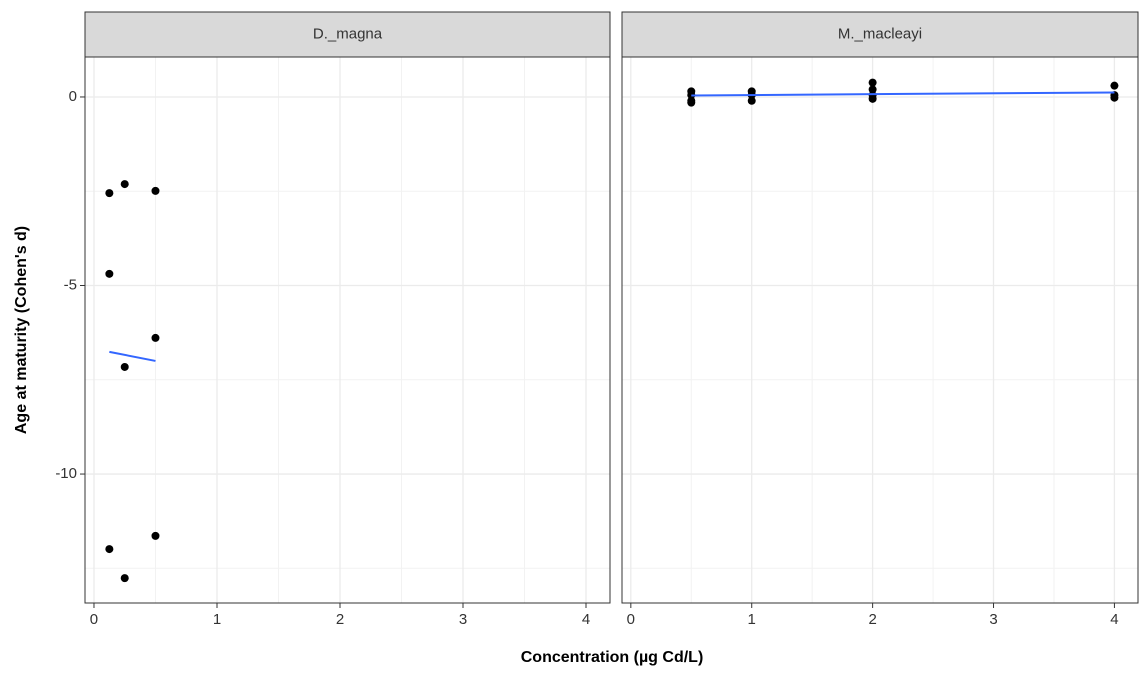  What do you see at coordinates (73, 96) in the screenshot?
I see `y-tick-label: 0` at bounding box center [73, 96].